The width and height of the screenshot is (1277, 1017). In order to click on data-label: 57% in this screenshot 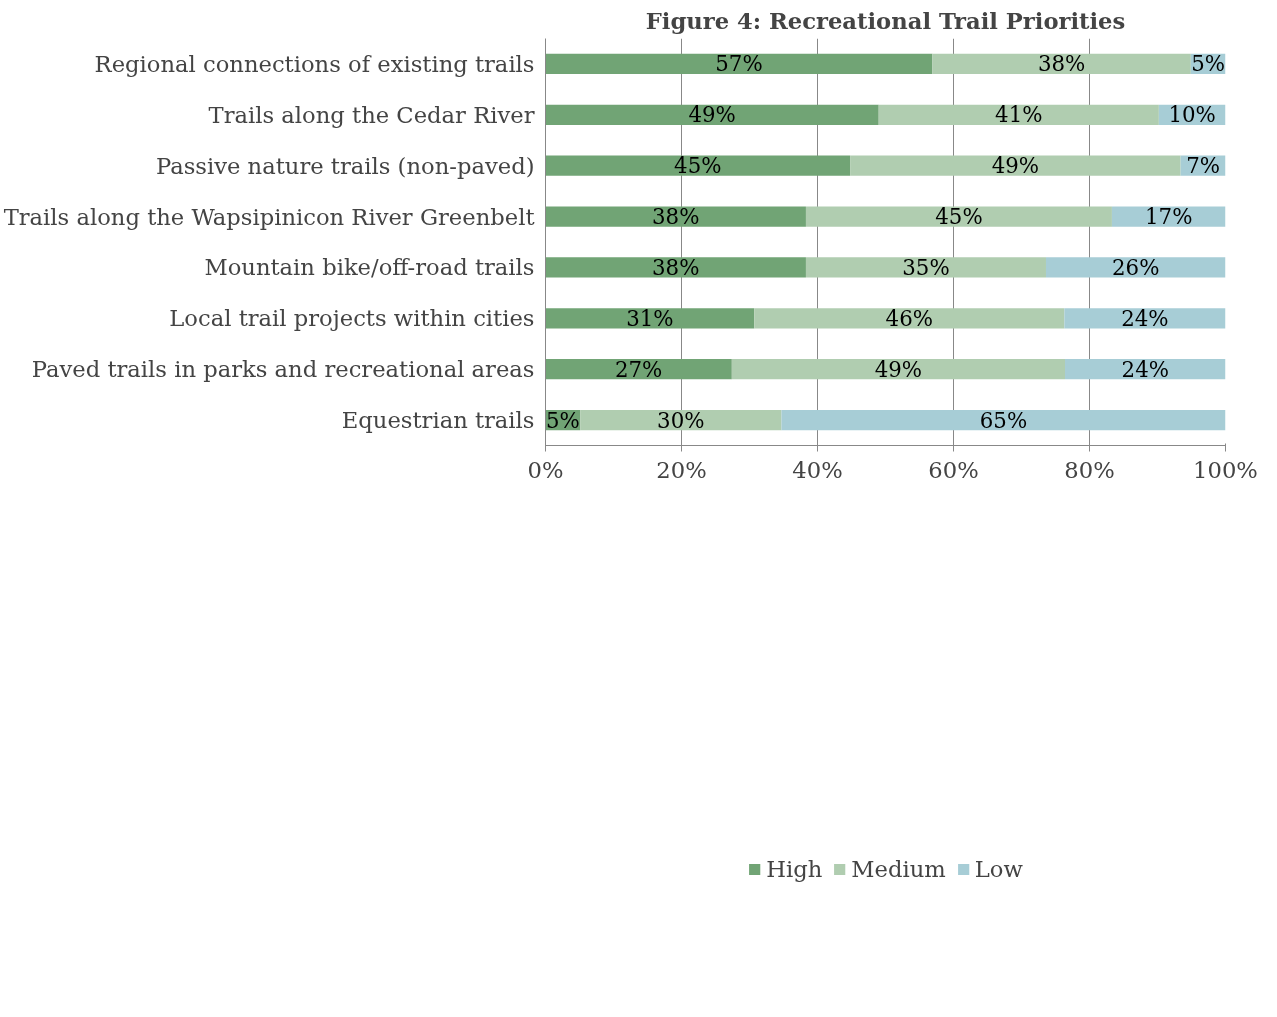, I will do `click(739, 64)`.